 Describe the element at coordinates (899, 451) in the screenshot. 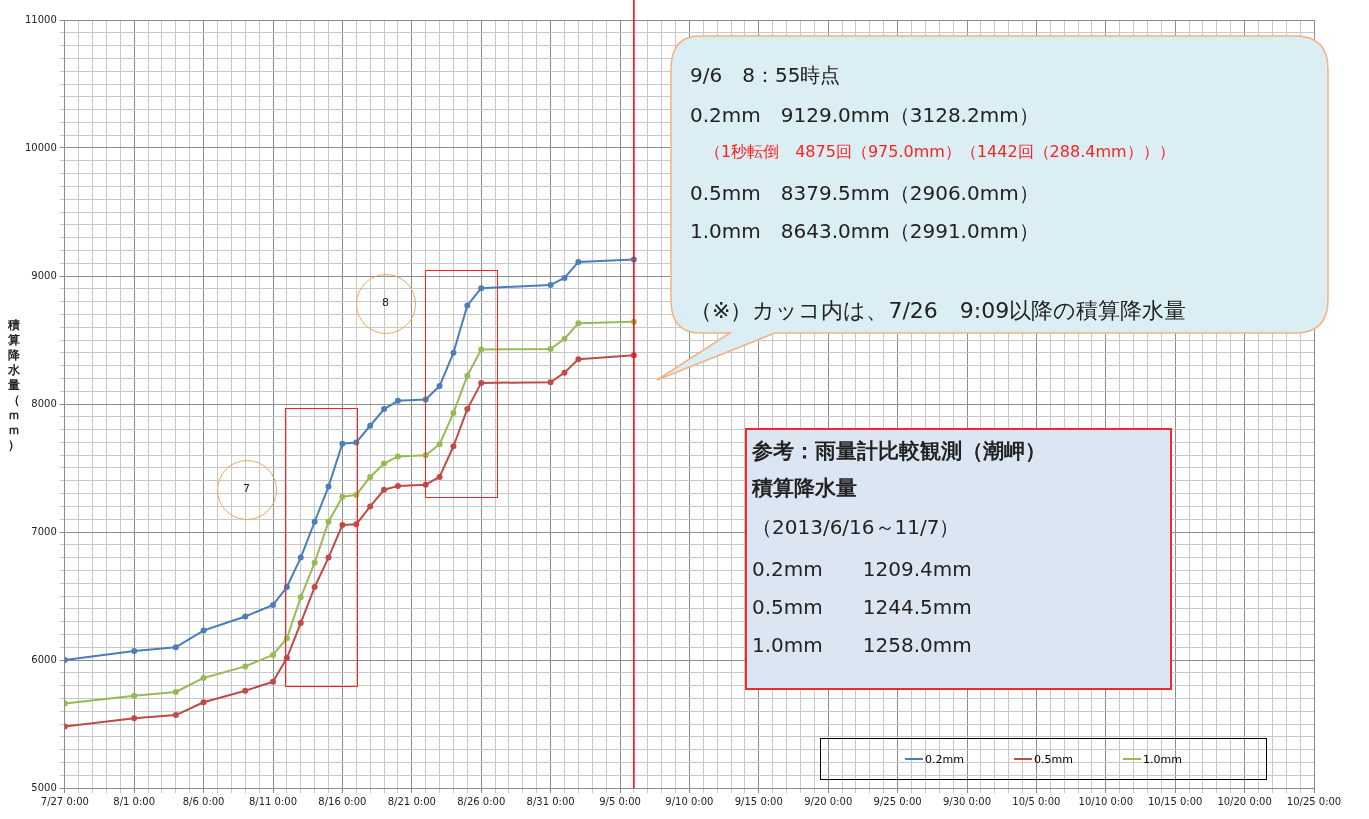

I see `annotation: 参考：雨量計比較観測（潮岬）` at that location.